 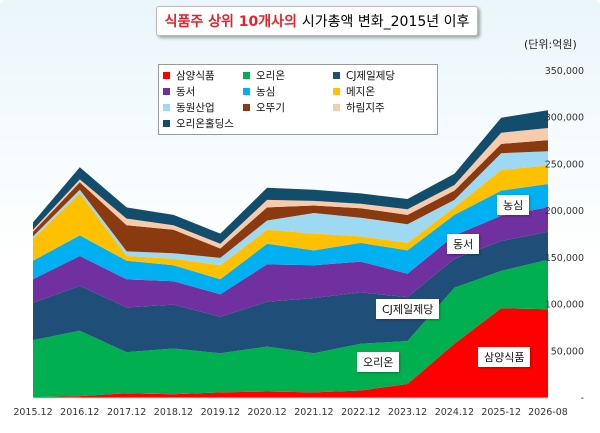 I want to click on legend-item: 메지온, so click(x=373, y=91).